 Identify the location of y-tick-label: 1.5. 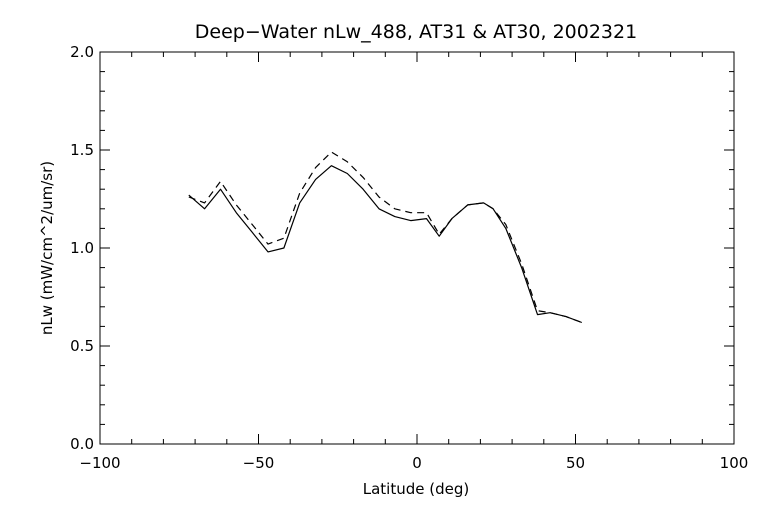
(82, 150).